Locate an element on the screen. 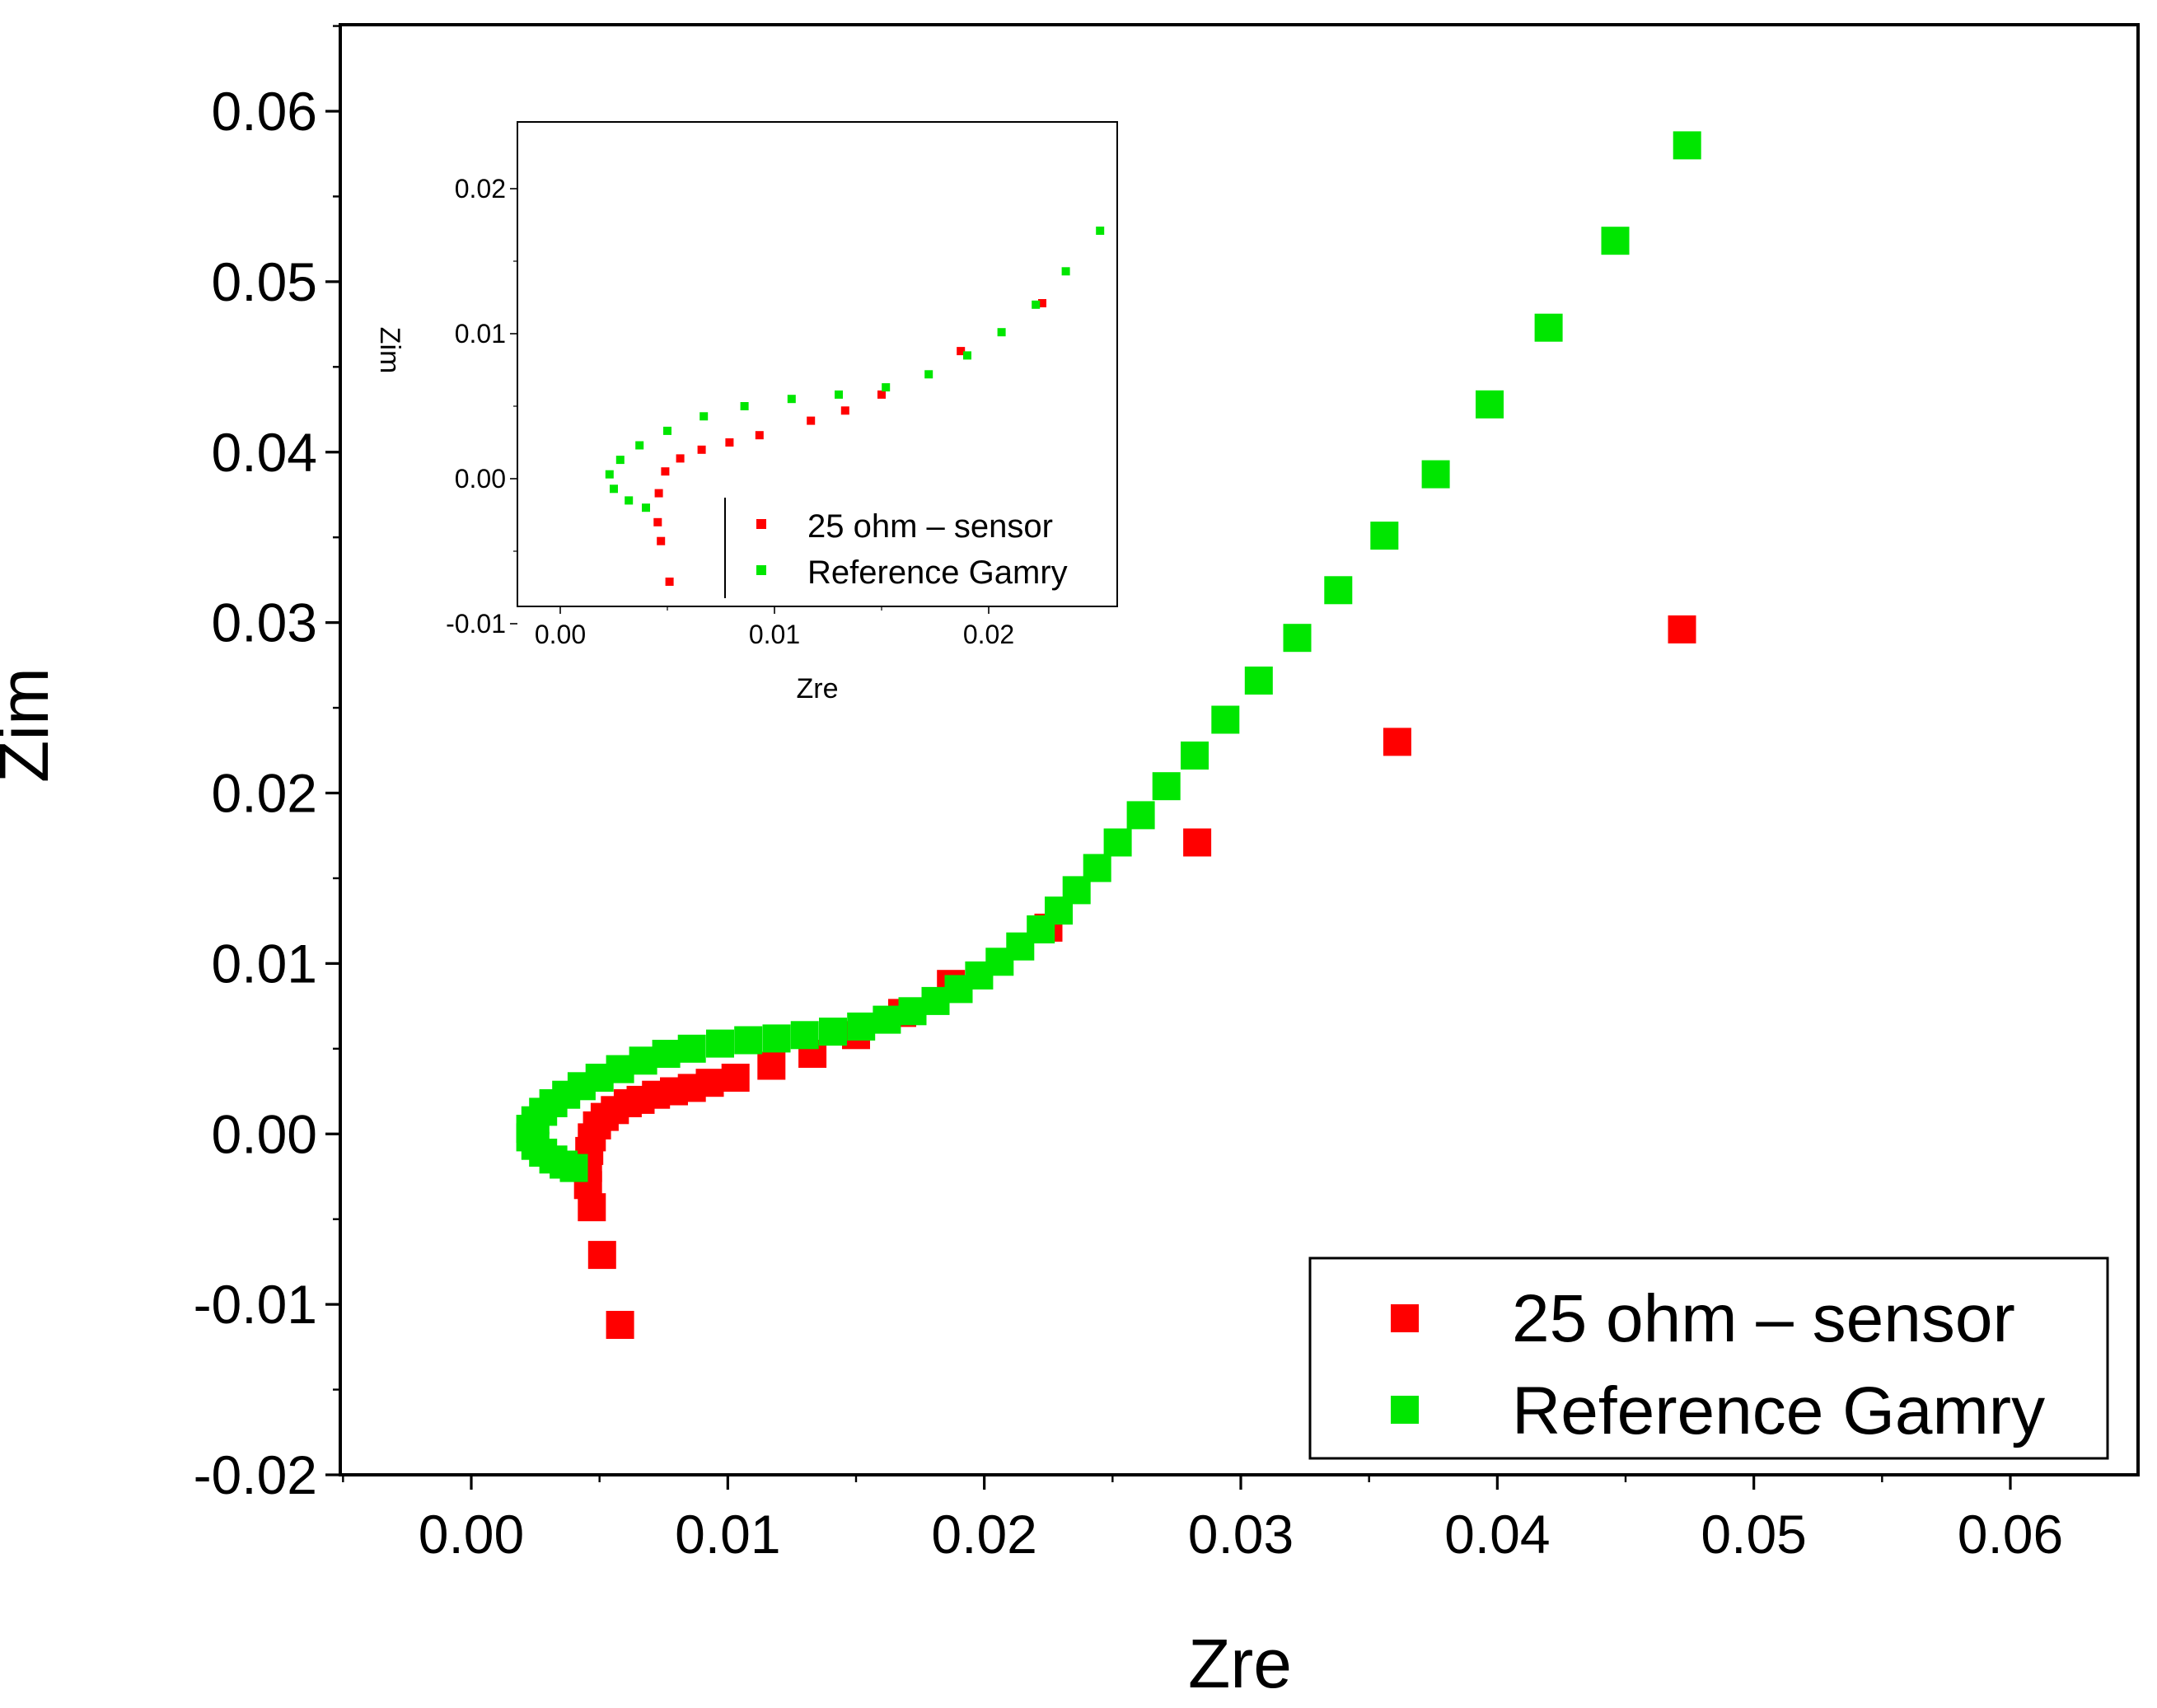 Image resolution: width=2157 pixels, height=1708 pixels. main-x-tick-label: 0.00 is located at coordinates (471, 1534).